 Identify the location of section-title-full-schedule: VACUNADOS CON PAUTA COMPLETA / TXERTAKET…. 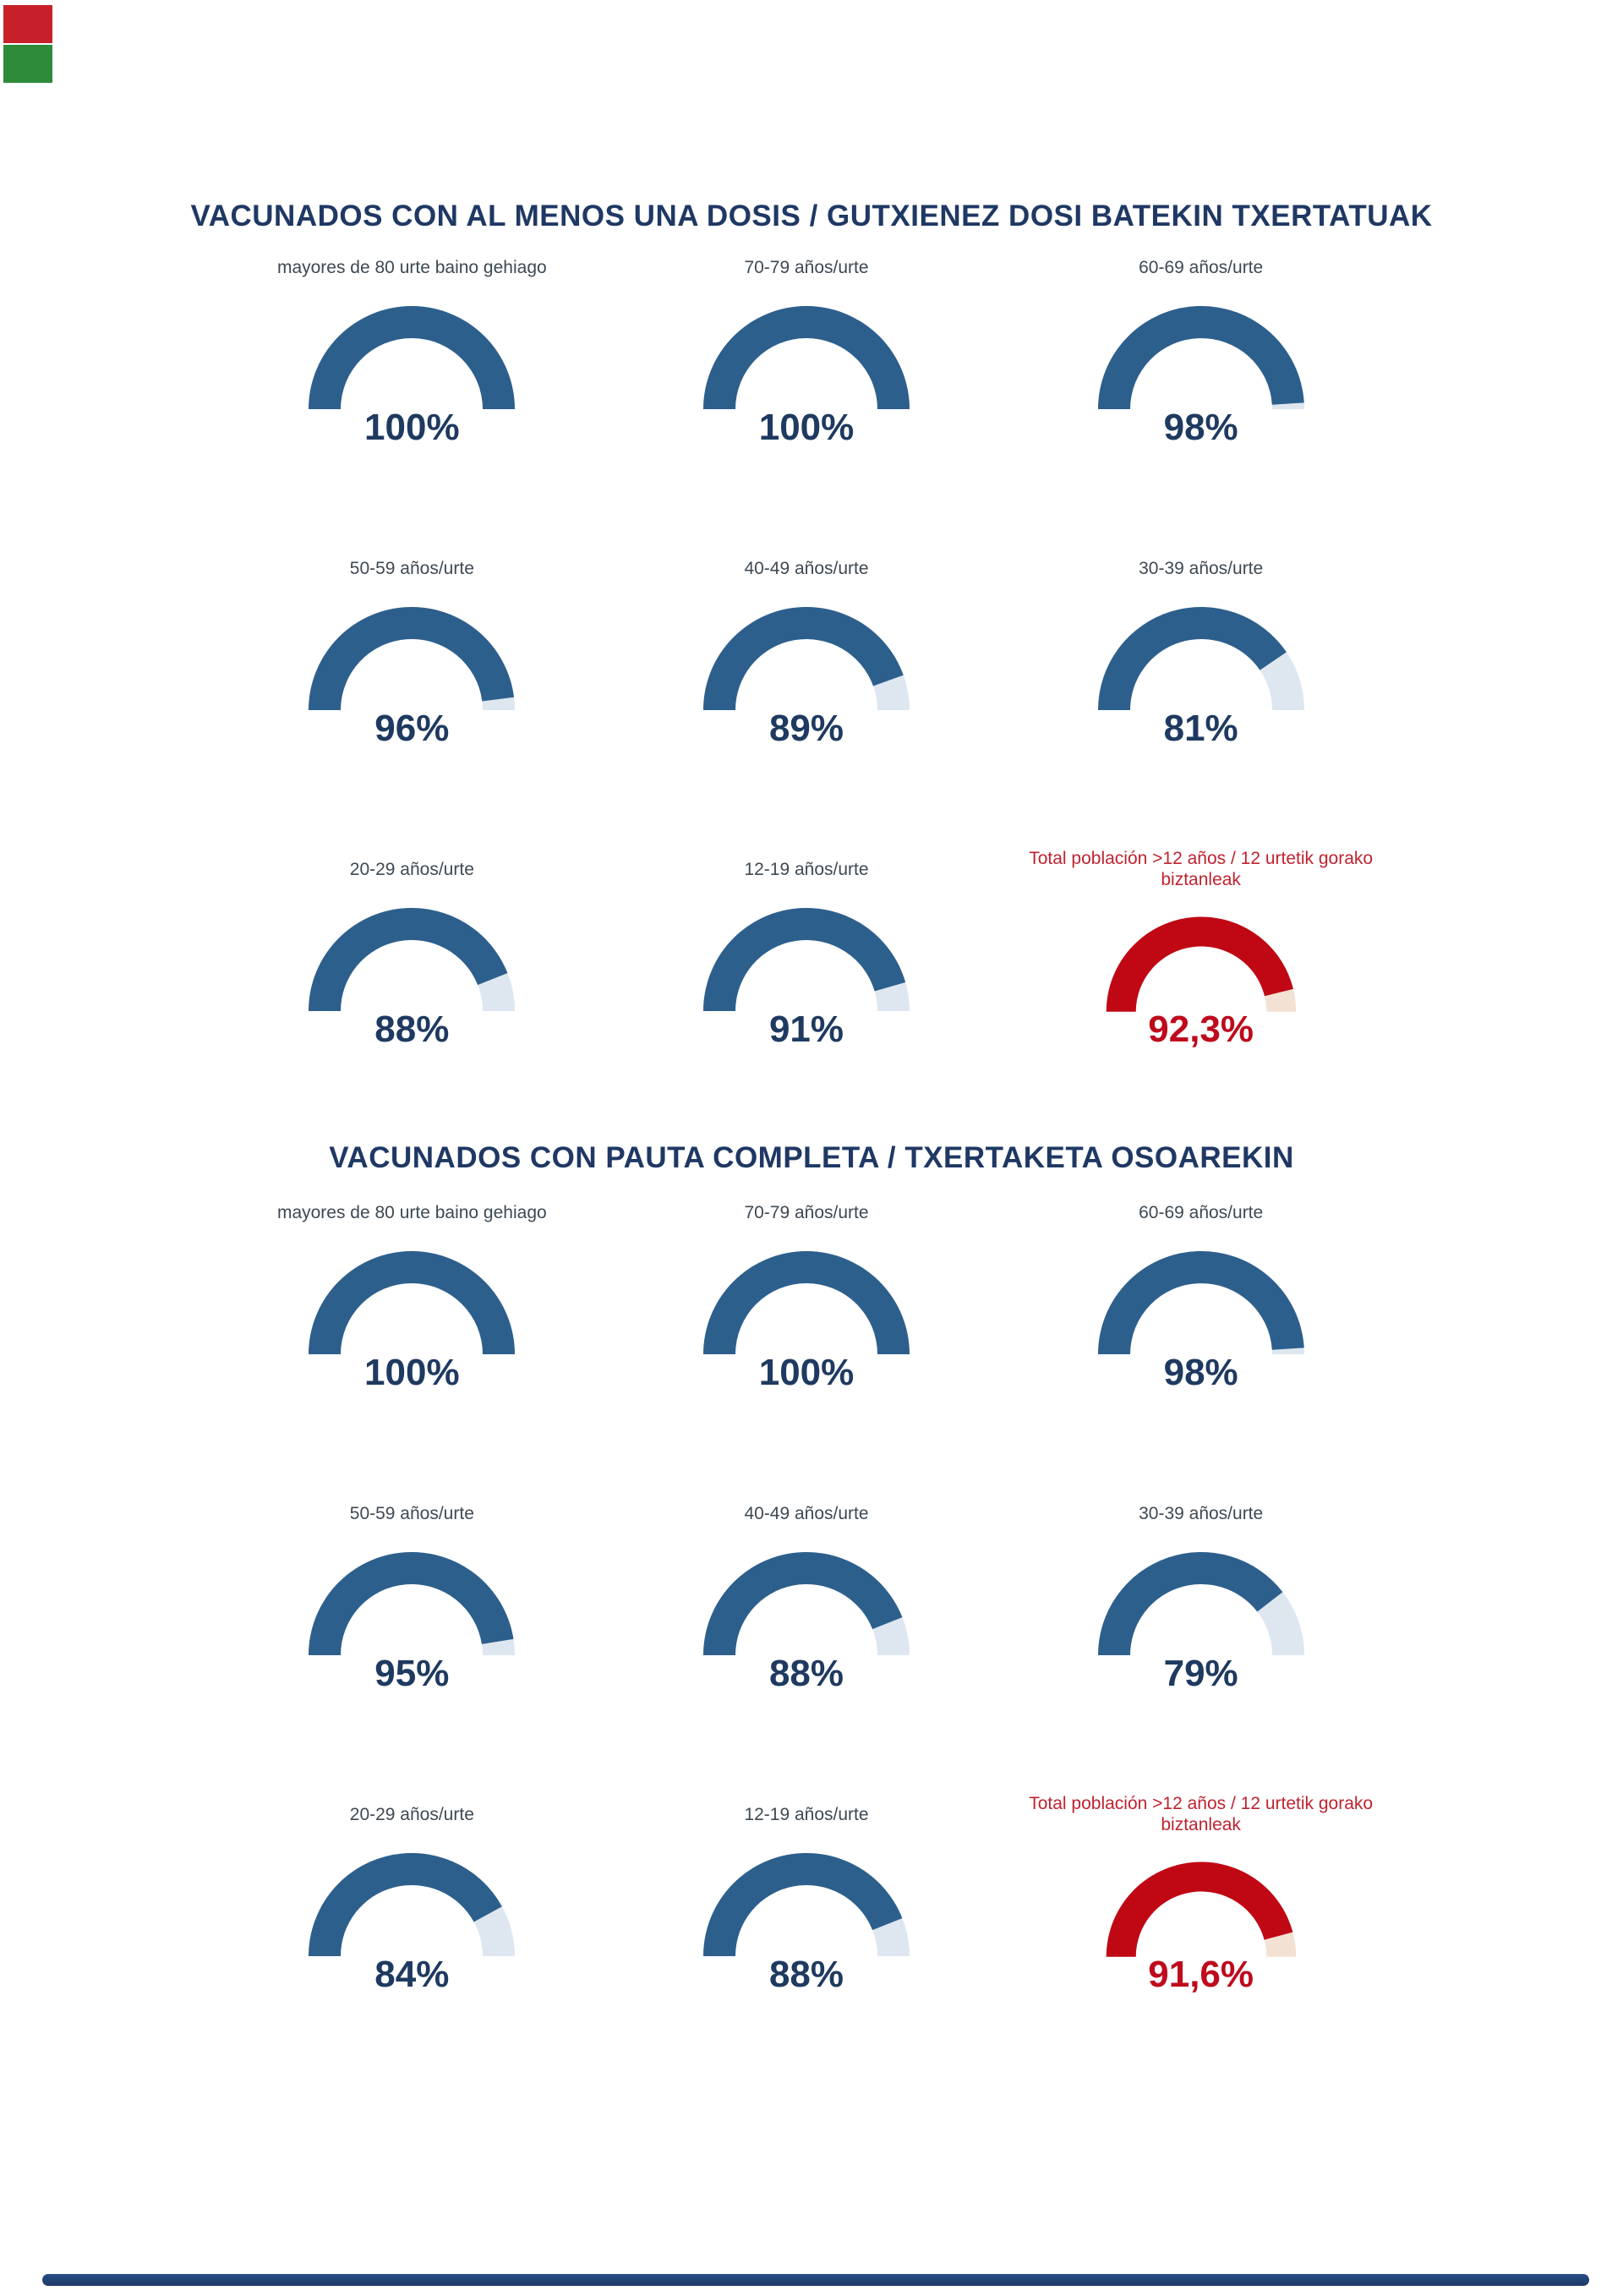
(812, 1157).